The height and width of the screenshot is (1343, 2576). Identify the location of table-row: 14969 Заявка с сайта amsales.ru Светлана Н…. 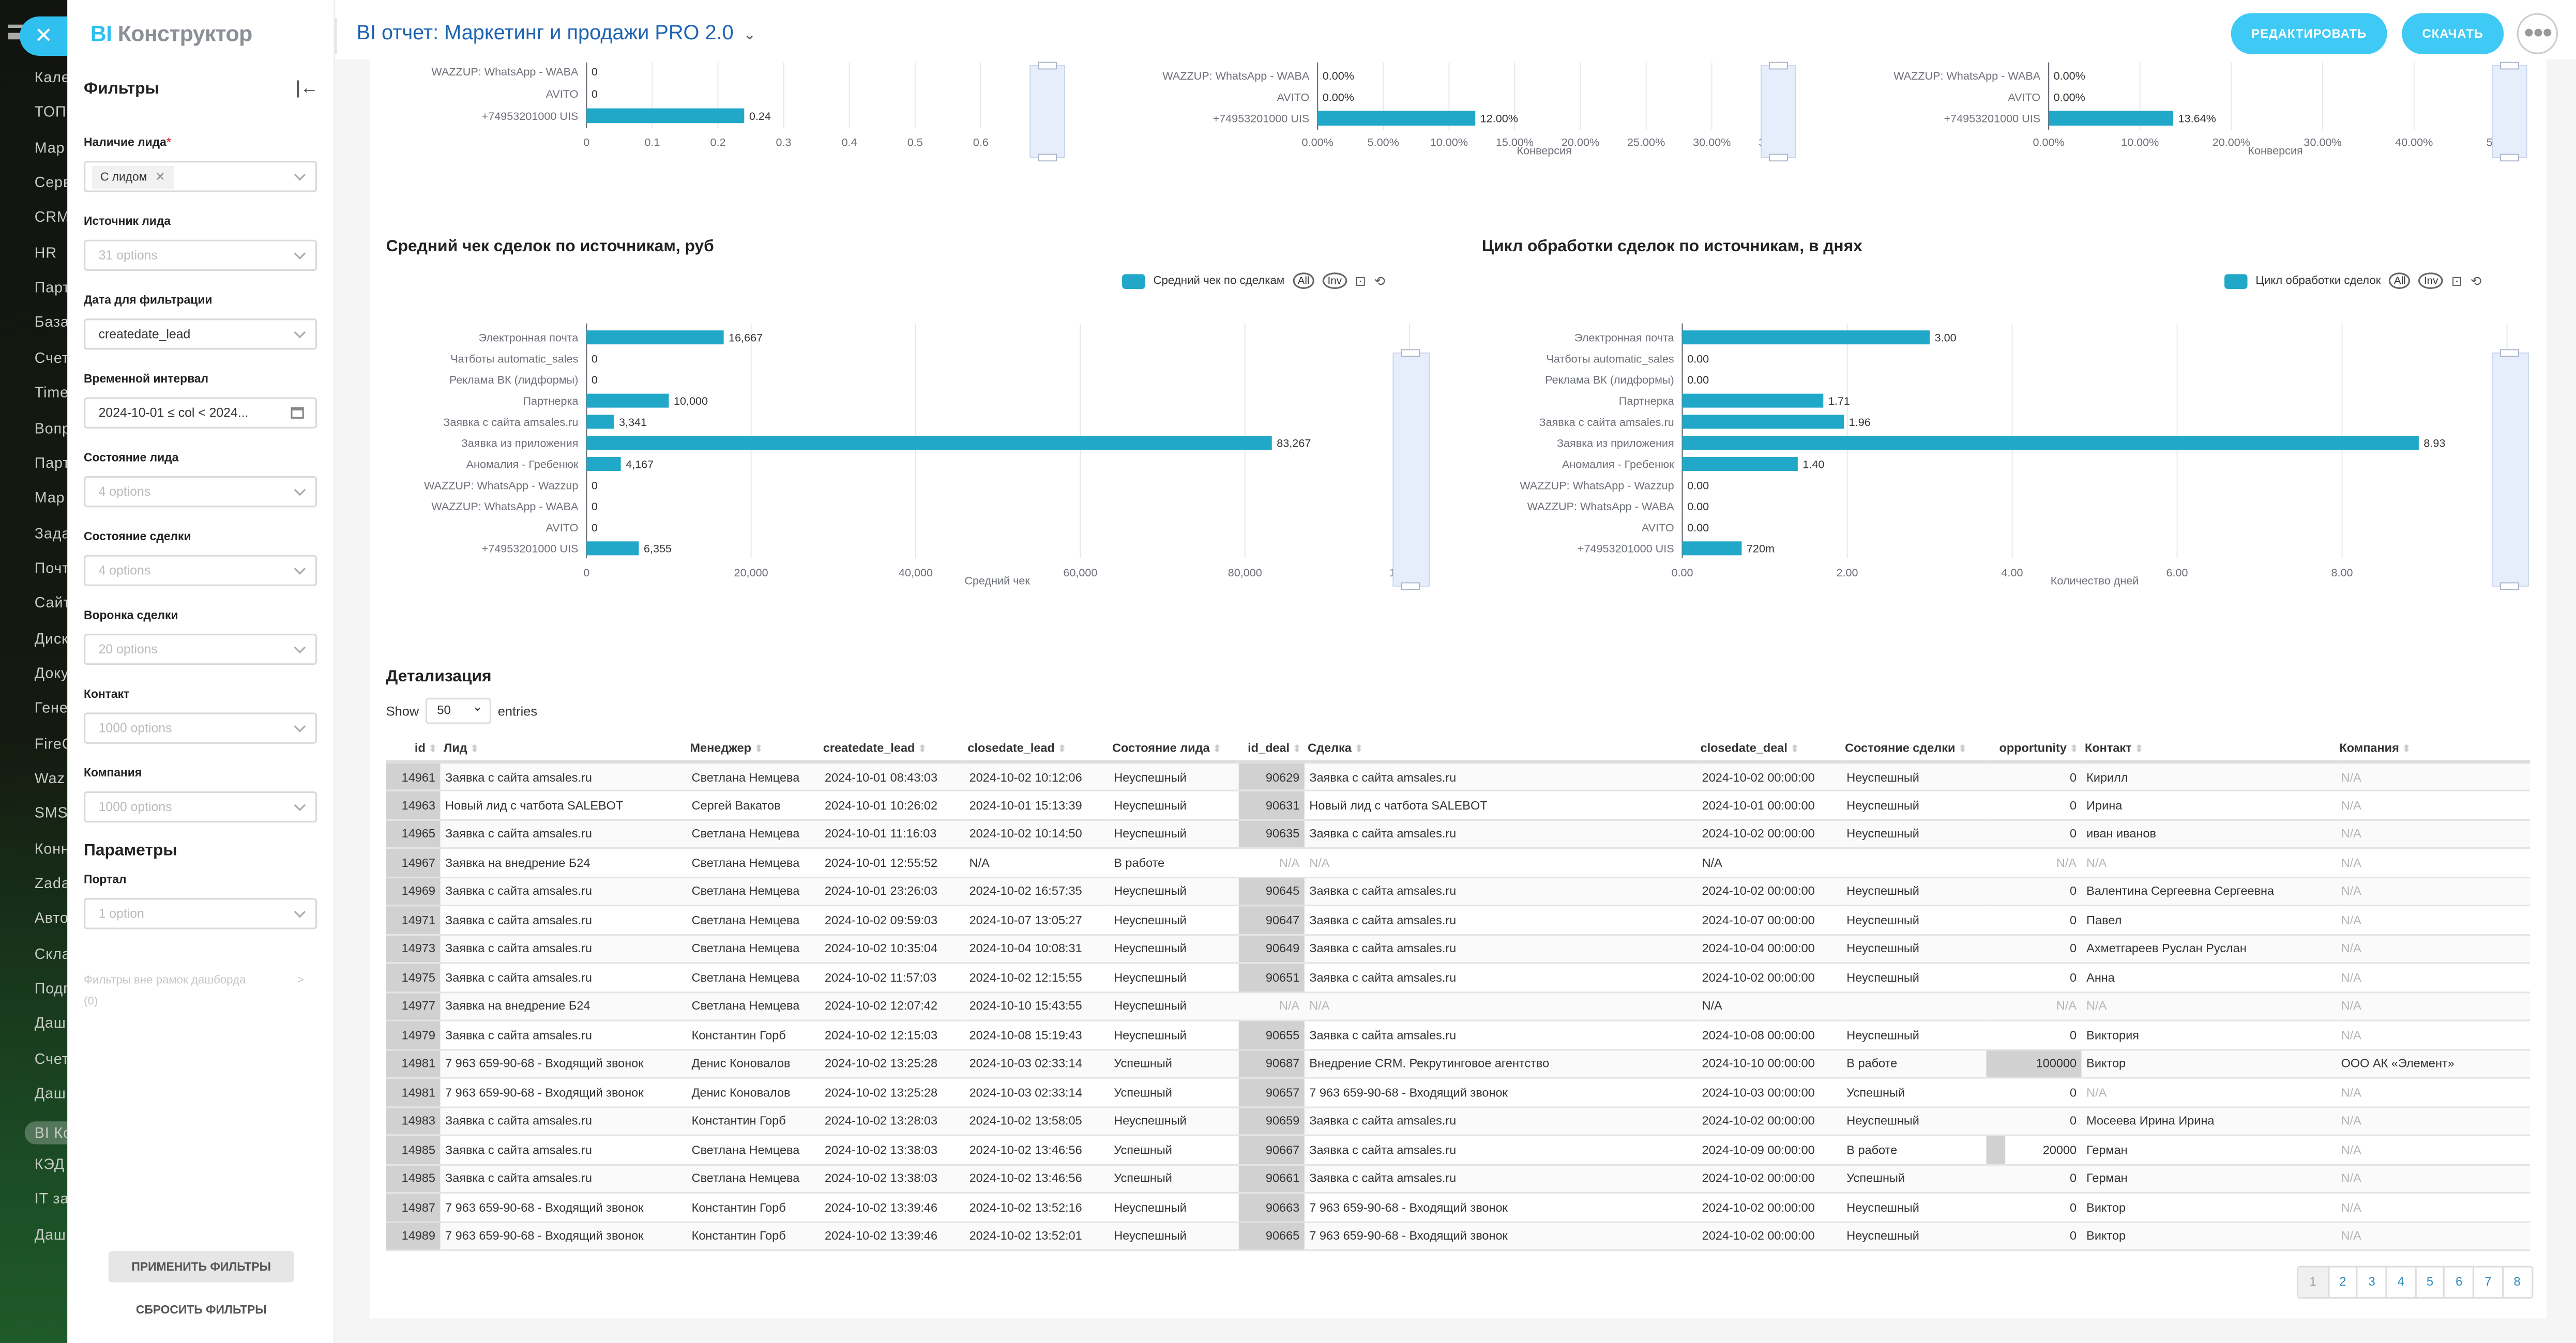
(1458, 891).